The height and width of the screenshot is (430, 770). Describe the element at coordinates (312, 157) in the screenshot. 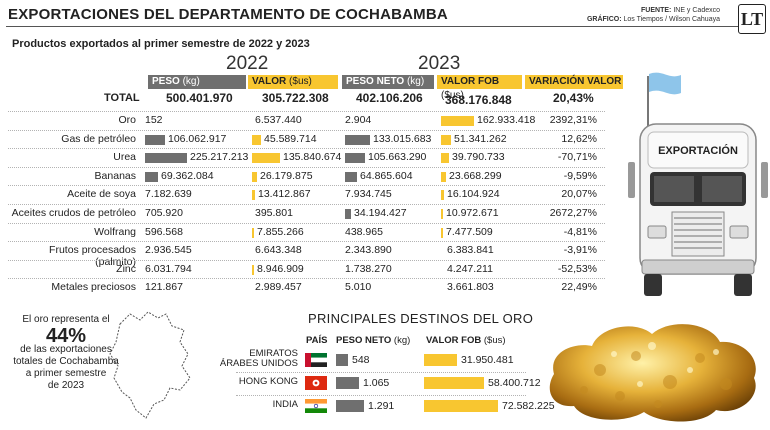

I see `value-valor-2022: 135.840.674` at that location.